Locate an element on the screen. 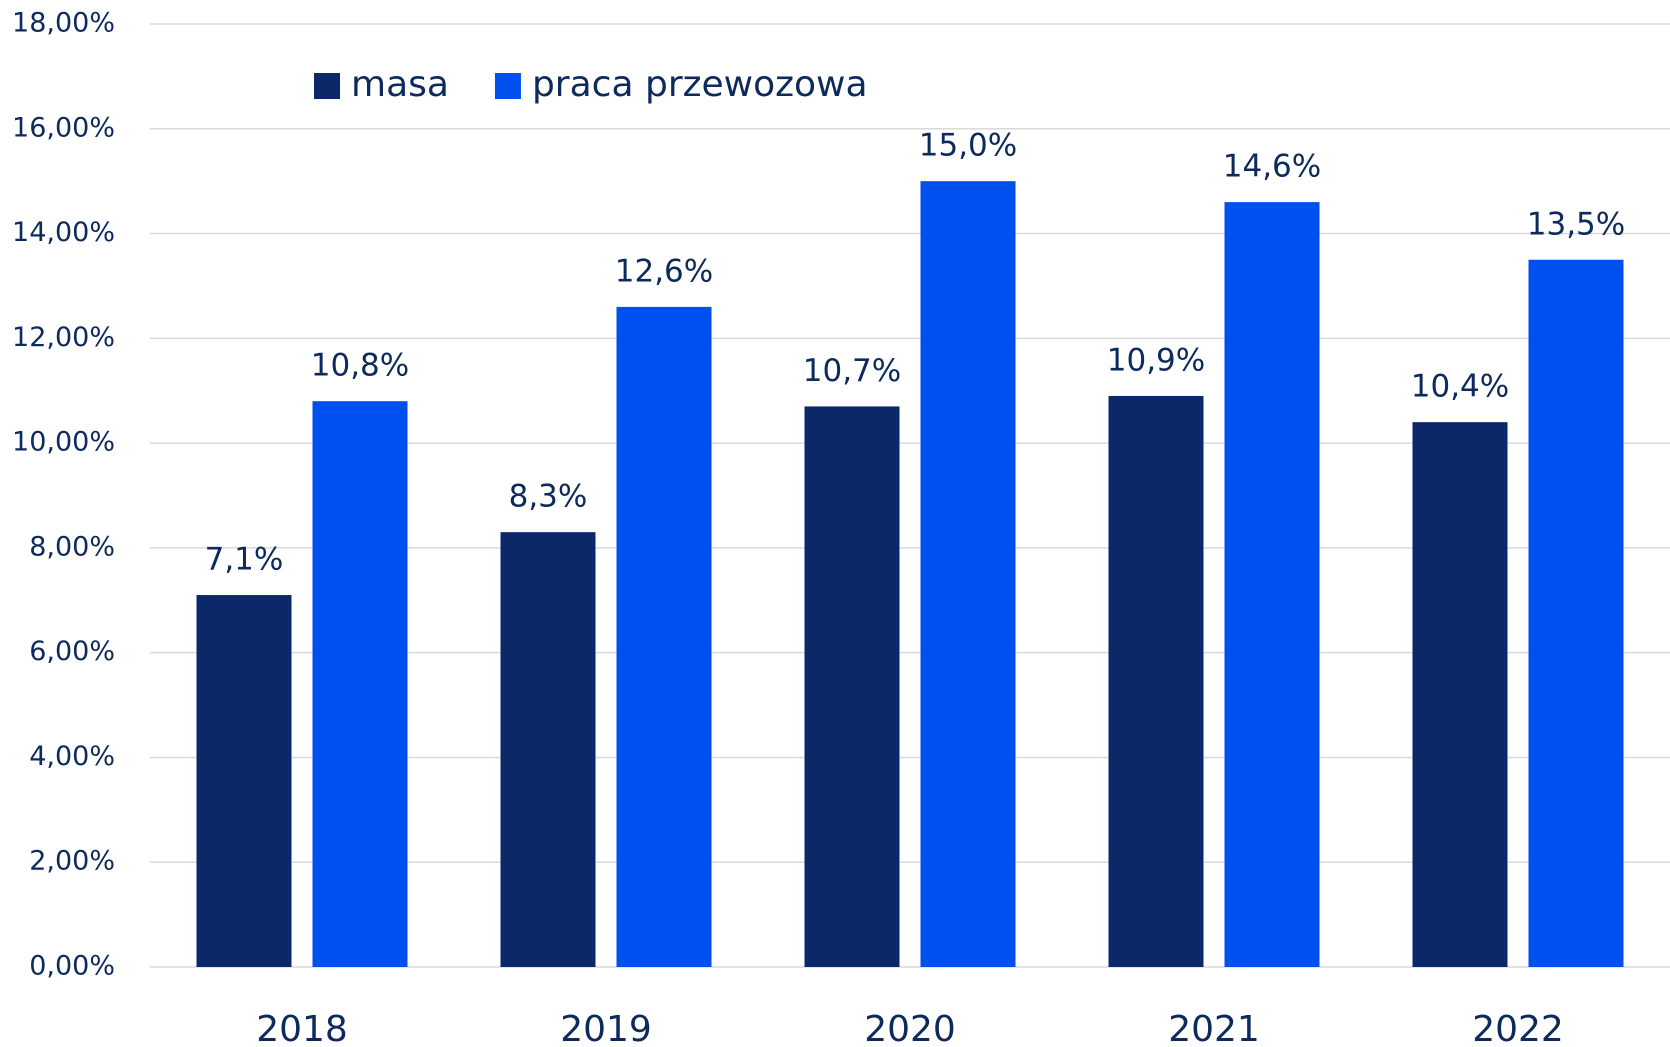  y-tick-label: 2,00% is located at coordinates (72, 861).